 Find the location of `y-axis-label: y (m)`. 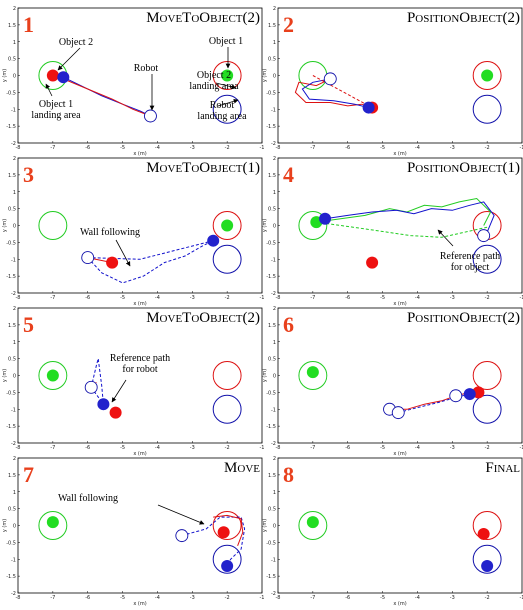

y-axis-label: y (m) is located at coordinates (5, 375).